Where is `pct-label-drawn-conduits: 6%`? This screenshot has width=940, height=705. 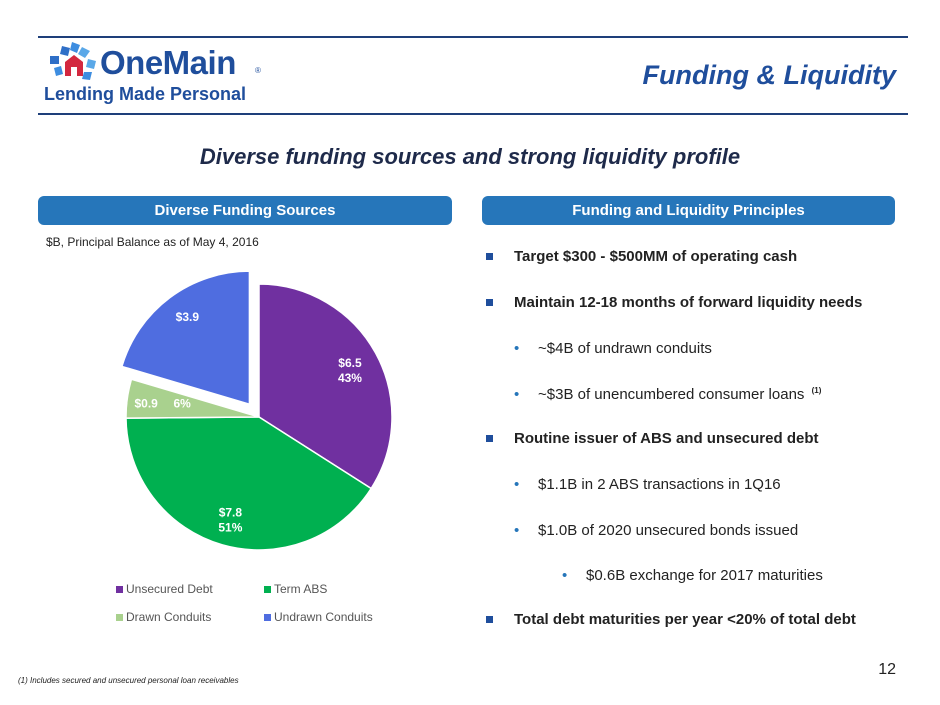 pct-label-drawn-conduits: 6% is located at coordinates (183, 404).